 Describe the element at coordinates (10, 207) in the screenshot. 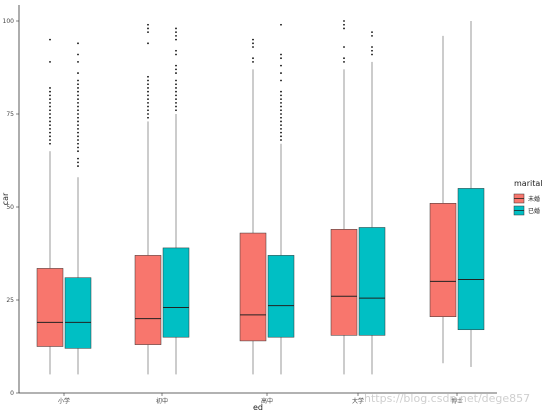

I see `y-tick-label: 50` at that location.